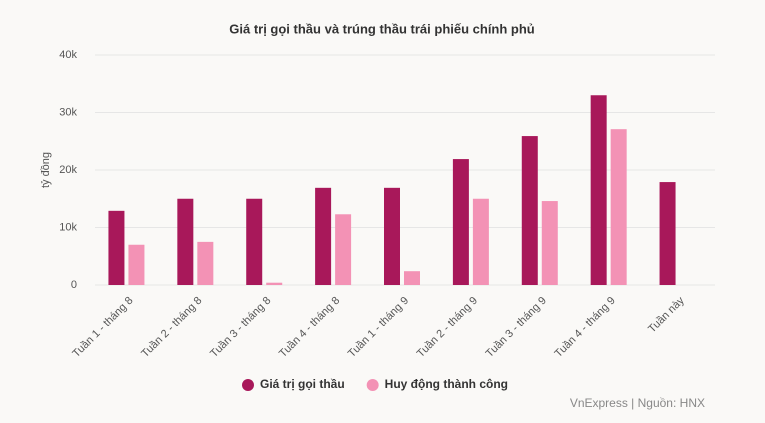 This screenshot has width=765, height=423. Describe the element at coordinates (378, 327) in the screenshot. I see `x-tick-label: Tuần 1 - tháng 9` at that location.